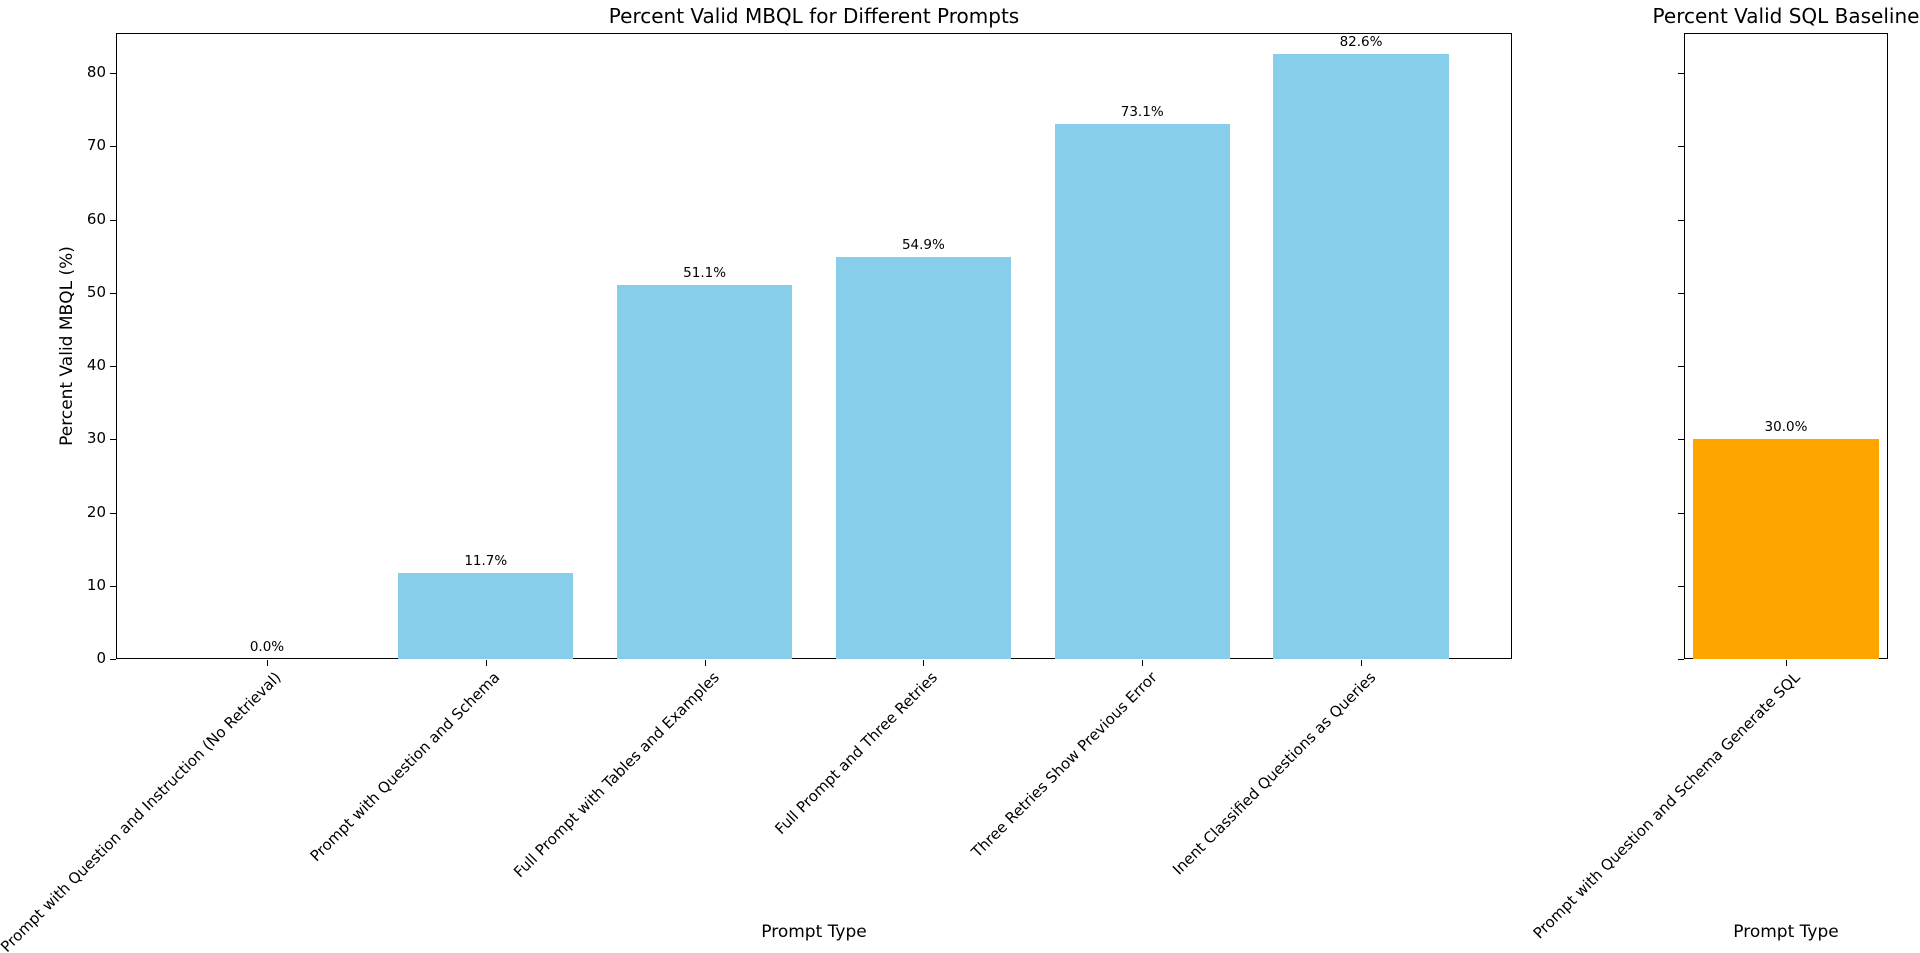 The image size is (1920, 953). I want to click on y-tick-label: 0, so click(101, 658).